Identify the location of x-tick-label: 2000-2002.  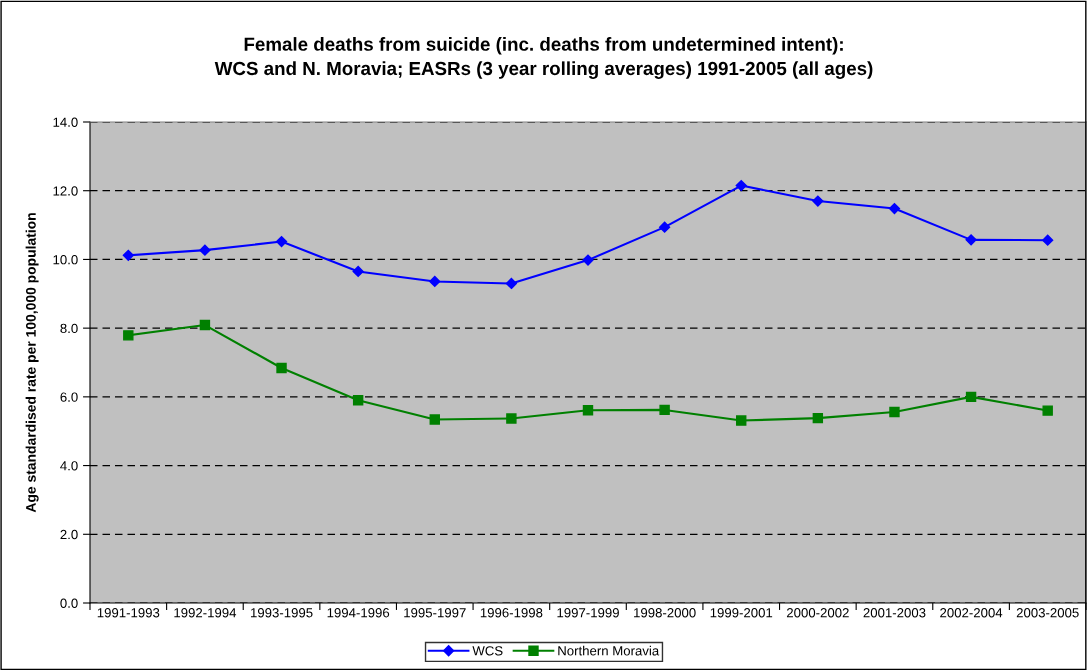
(817, 613).